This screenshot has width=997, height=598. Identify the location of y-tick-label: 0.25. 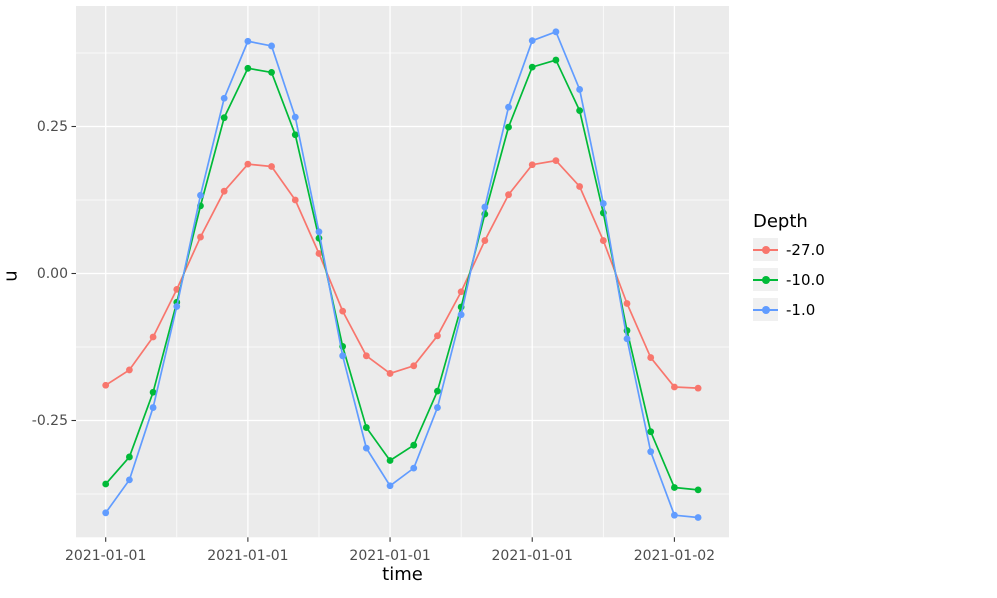
(52, 126).